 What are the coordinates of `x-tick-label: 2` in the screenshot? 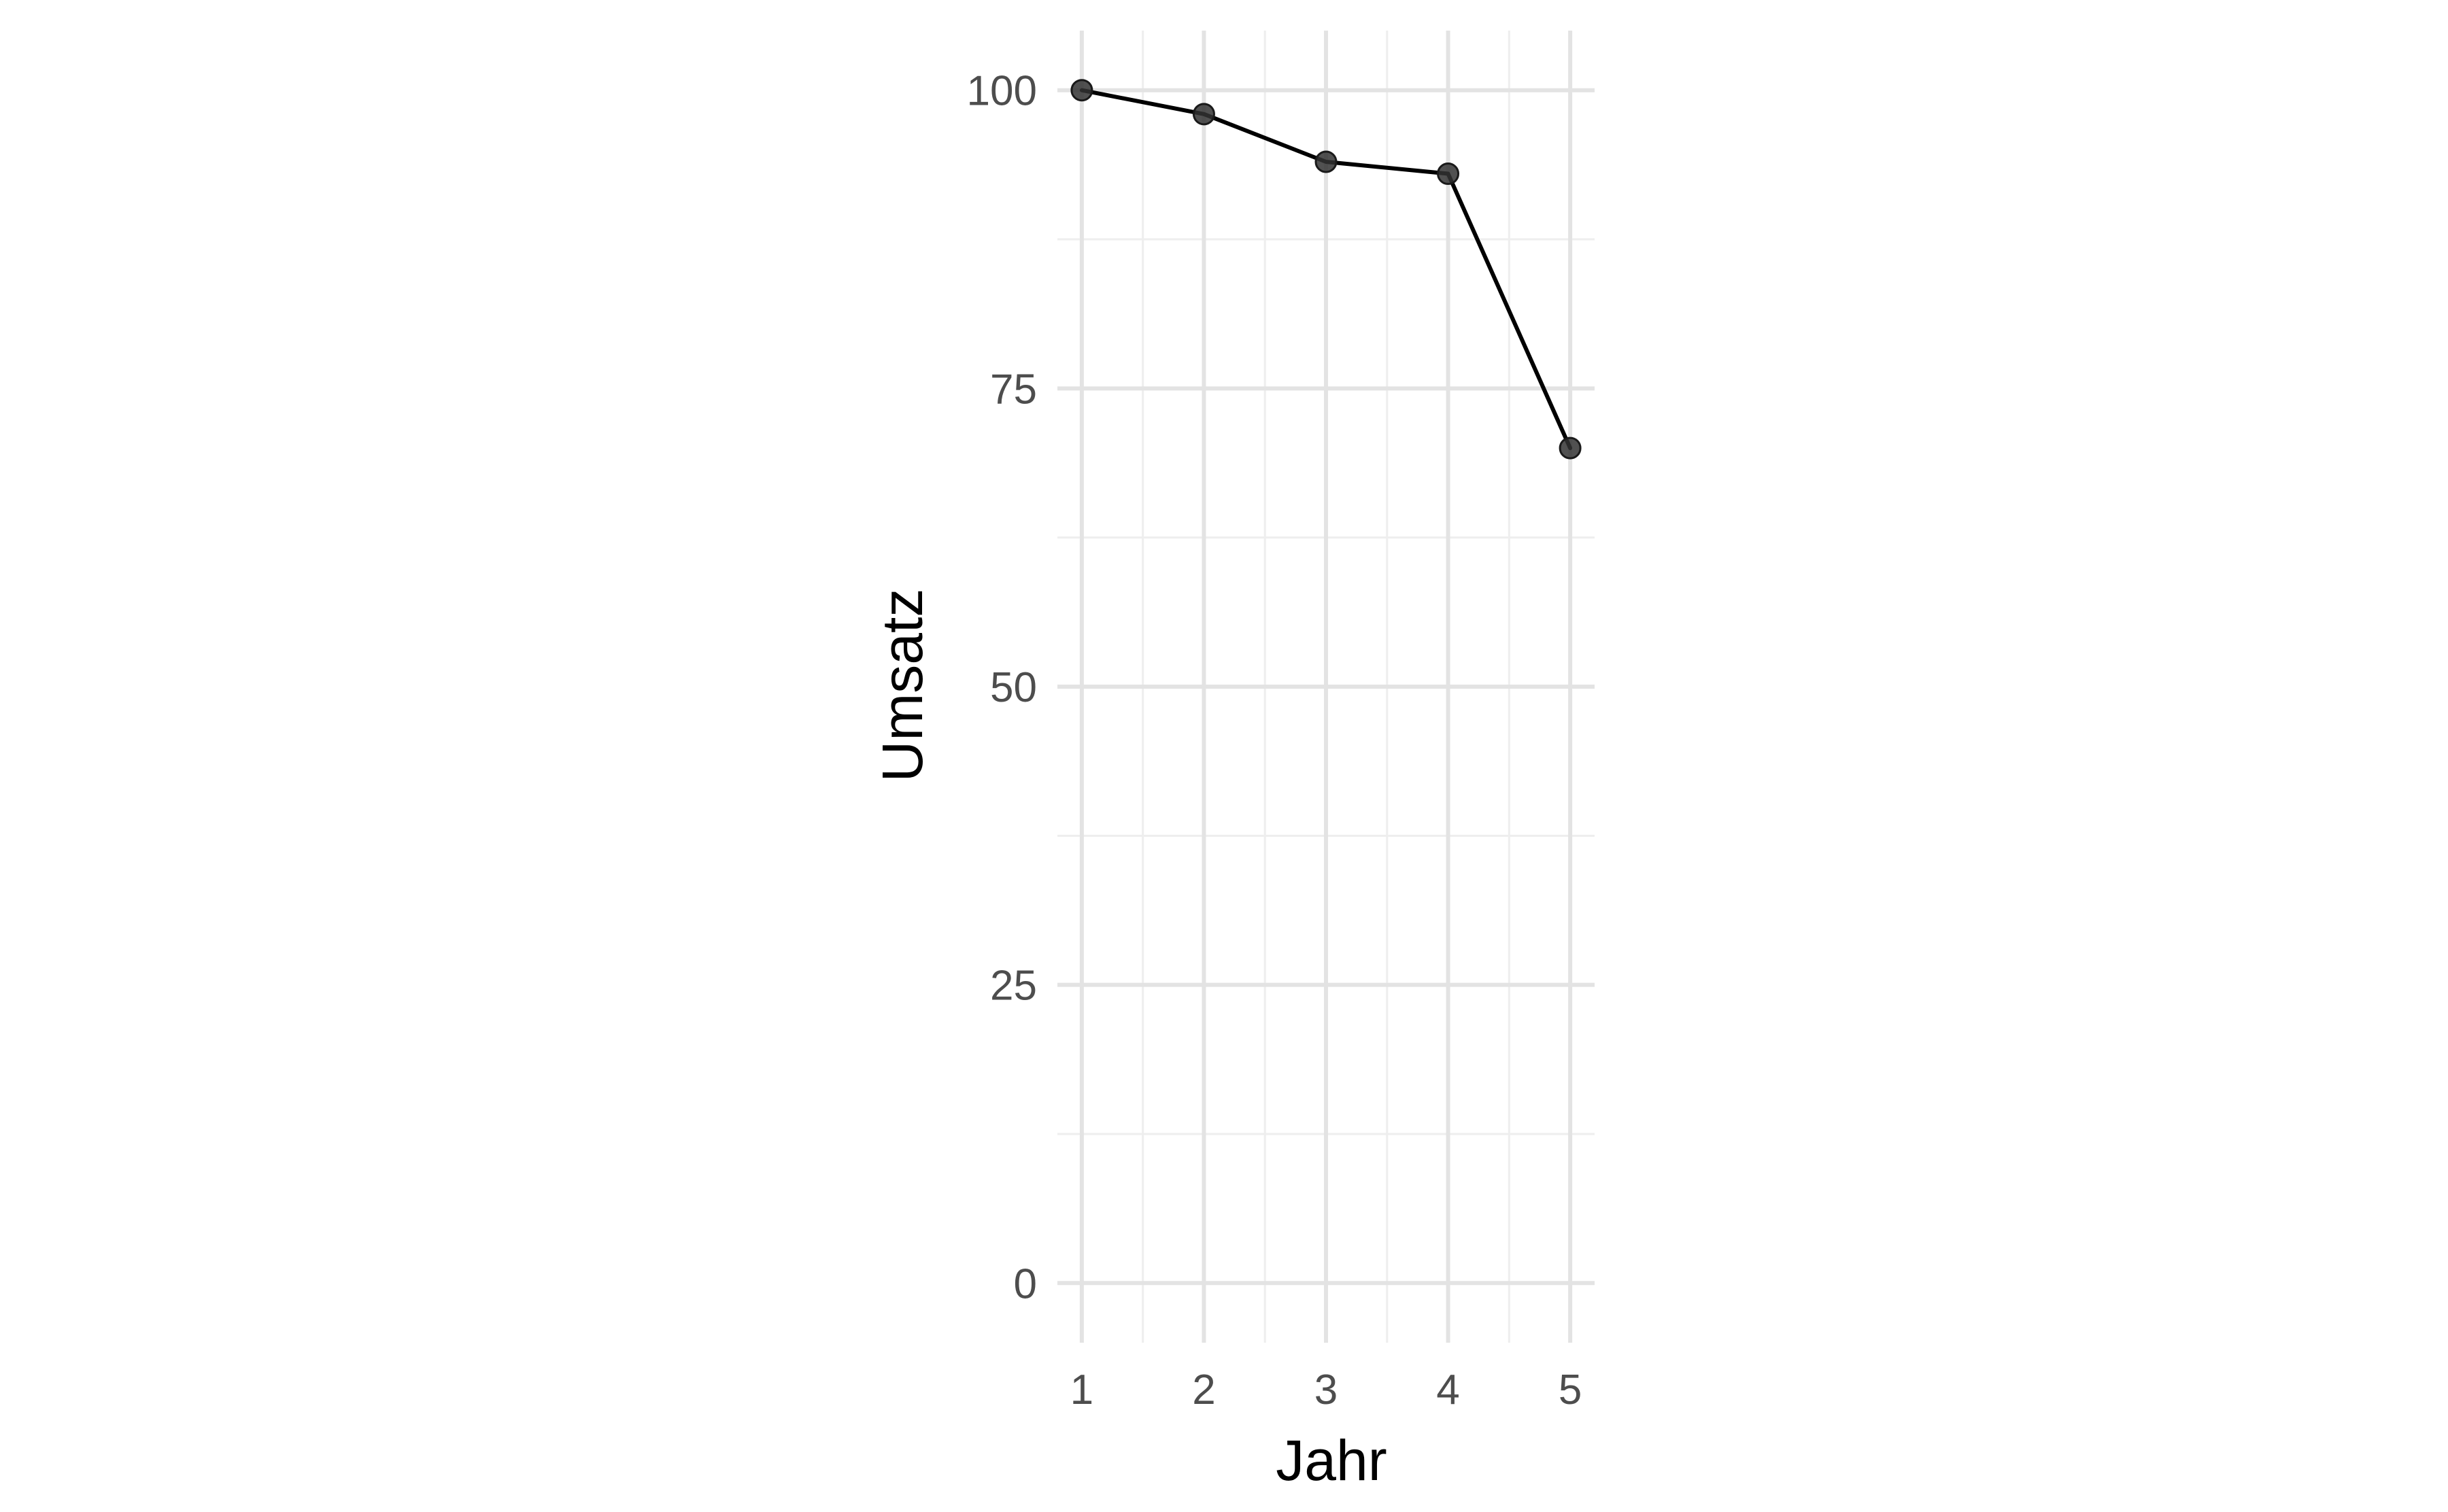 It's located at (1204, 1390).